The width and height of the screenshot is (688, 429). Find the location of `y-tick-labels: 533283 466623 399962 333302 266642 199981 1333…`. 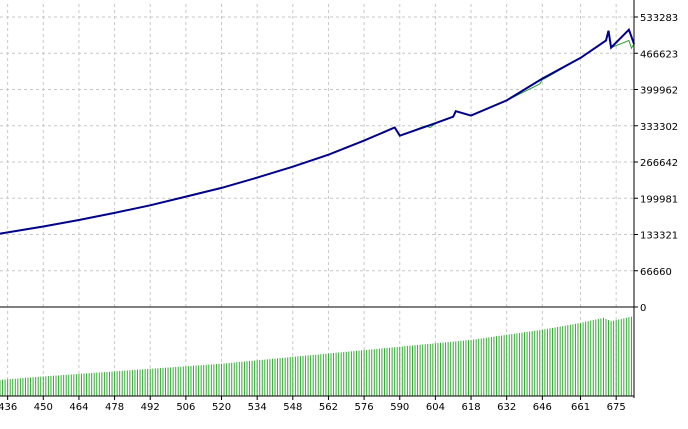

y-tick-labels: 533283 466623 399962 333302 266642 199981 1333… is located at coordinates (659, 163).